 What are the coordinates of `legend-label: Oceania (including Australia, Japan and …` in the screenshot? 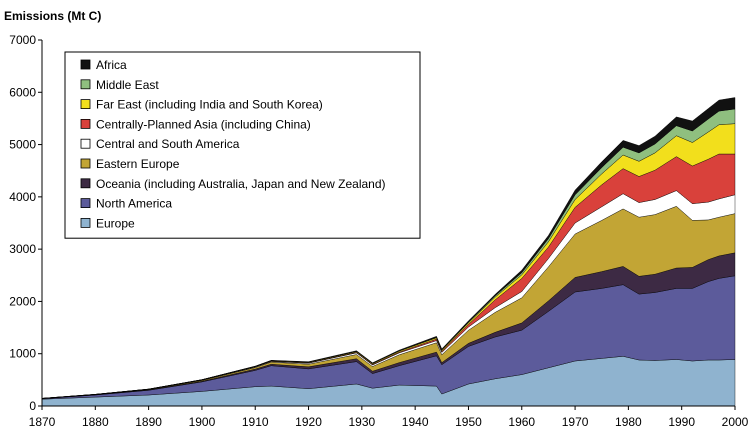 It's located at (241, 184).